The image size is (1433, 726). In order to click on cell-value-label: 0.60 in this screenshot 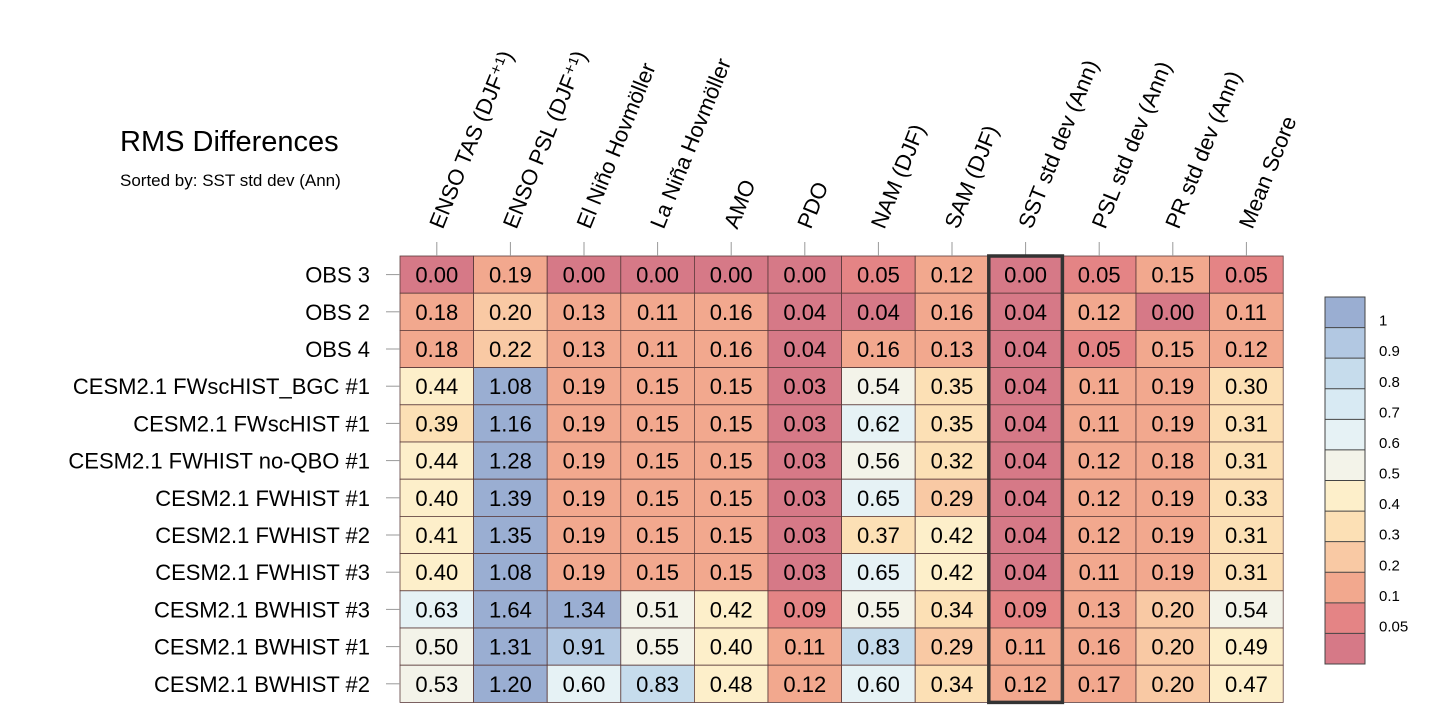, I will do `click(584, 684)`.